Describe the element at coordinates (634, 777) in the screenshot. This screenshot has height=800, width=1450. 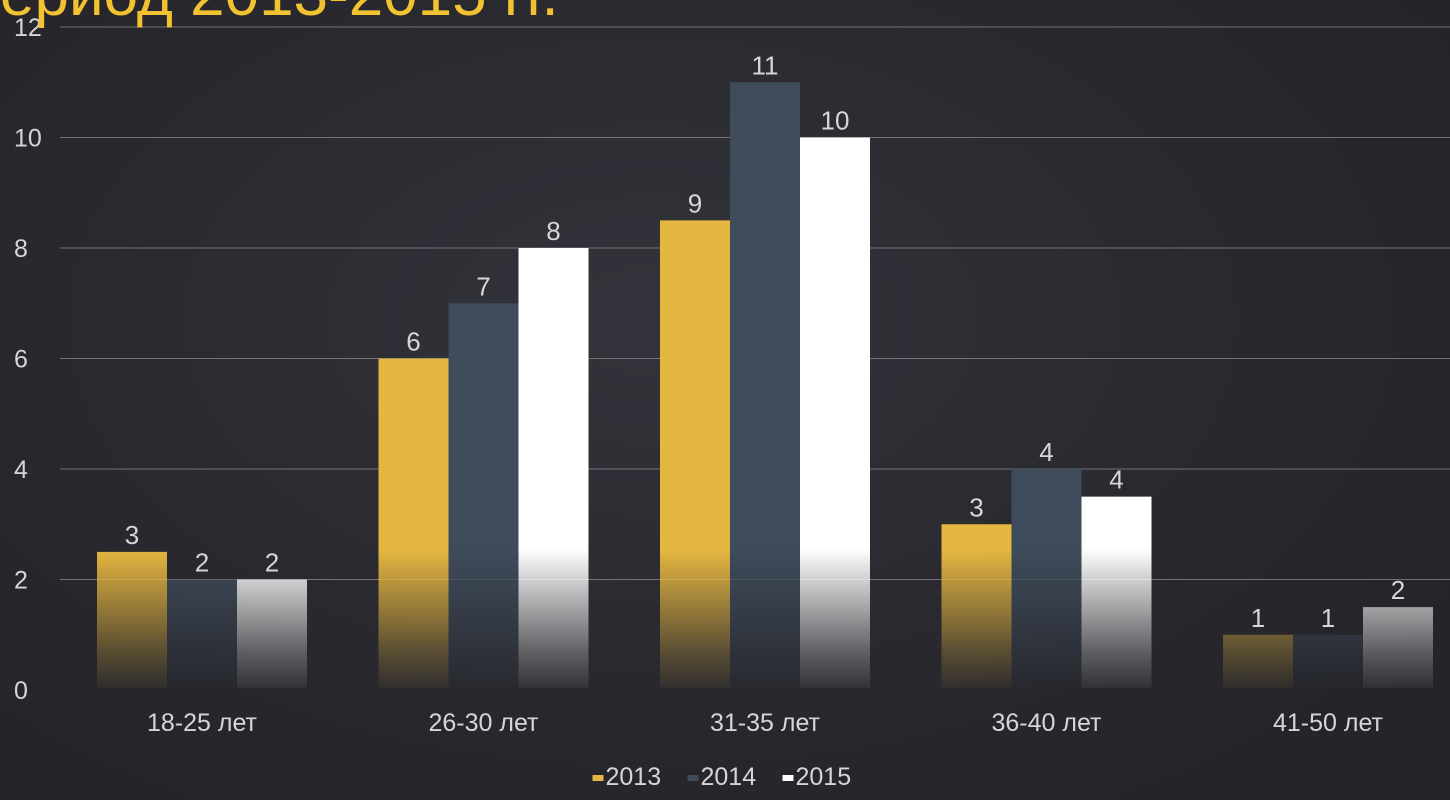
I see `legend-label-2013: 2013` at that location.